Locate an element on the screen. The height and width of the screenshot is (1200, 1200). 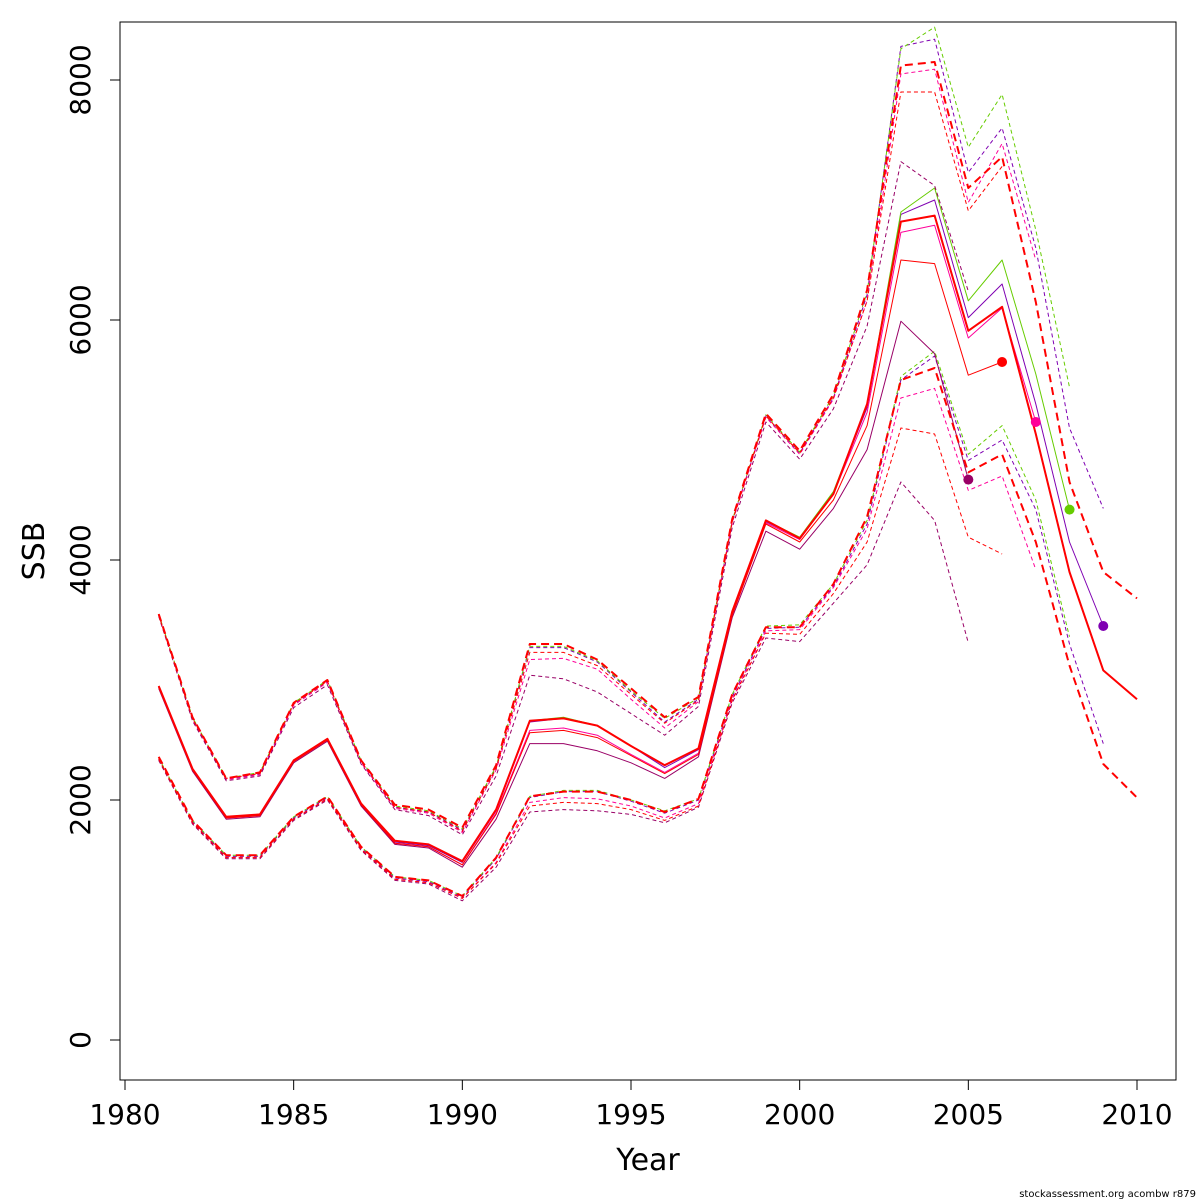
x-tick-label: 1985 is located at coordinates (293, 1114).